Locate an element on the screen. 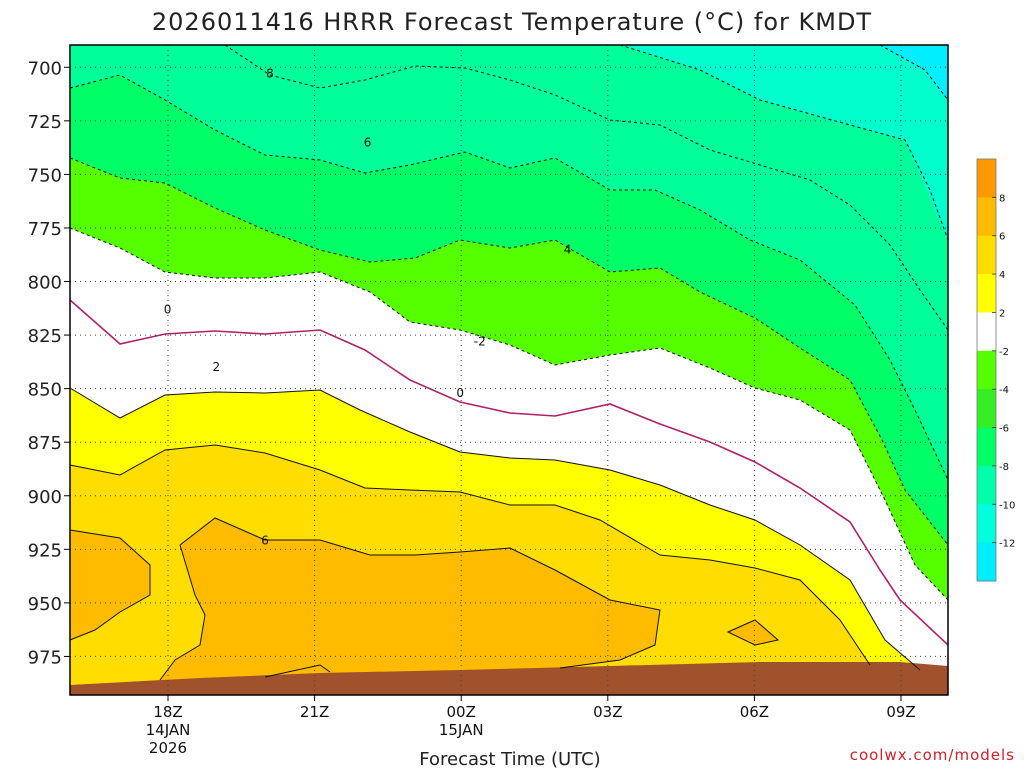 The height and width of the screenshot is (768, 1024). x-tick-label-00Z: 00Z is located at coordinates (461, 712).